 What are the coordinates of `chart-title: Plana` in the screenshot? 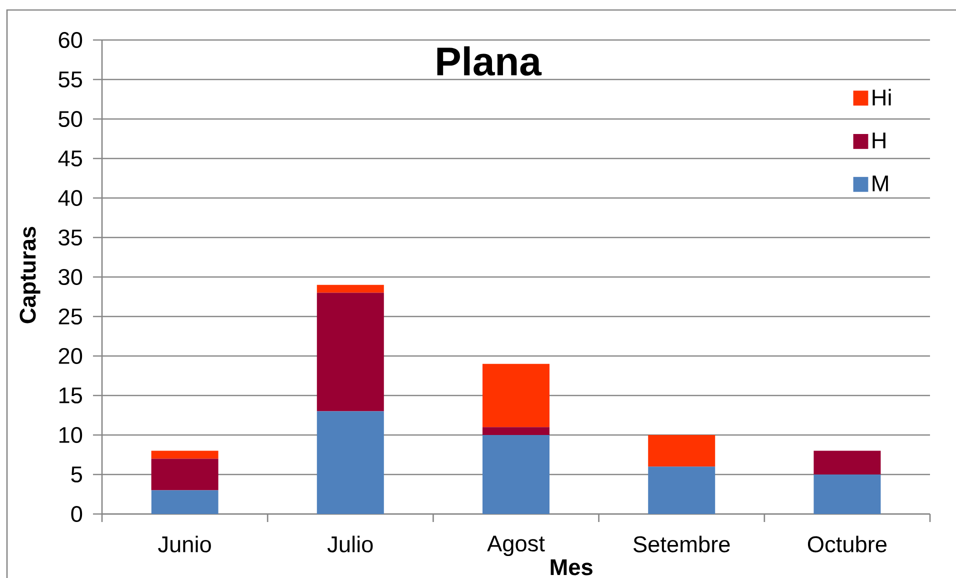 It's located at (489, 61).